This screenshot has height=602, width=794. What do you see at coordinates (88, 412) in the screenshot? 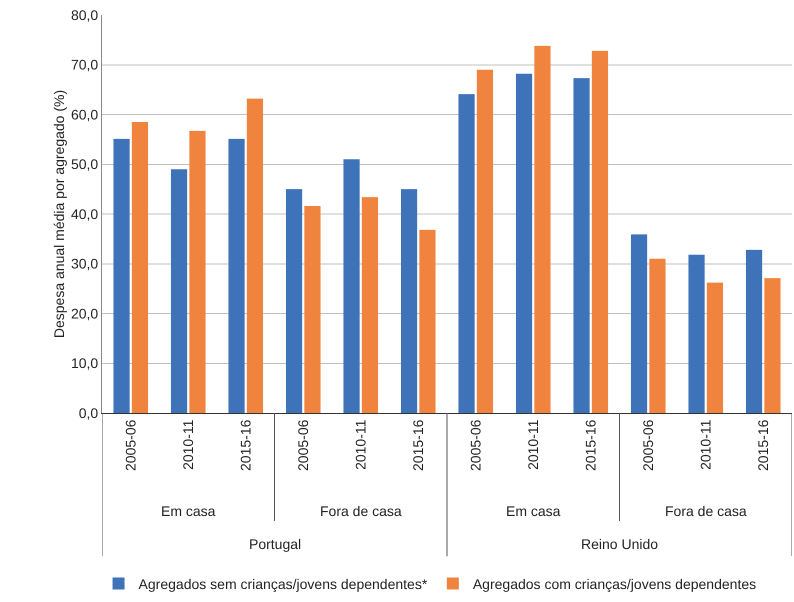
I see `y-tick-label: 0,0` at bounding box center [88, 412].